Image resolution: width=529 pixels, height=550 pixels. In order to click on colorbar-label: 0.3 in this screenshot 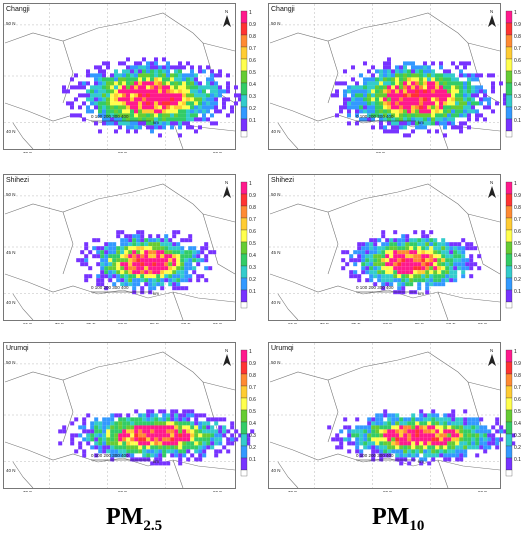, I will do `click(252, 436)`.